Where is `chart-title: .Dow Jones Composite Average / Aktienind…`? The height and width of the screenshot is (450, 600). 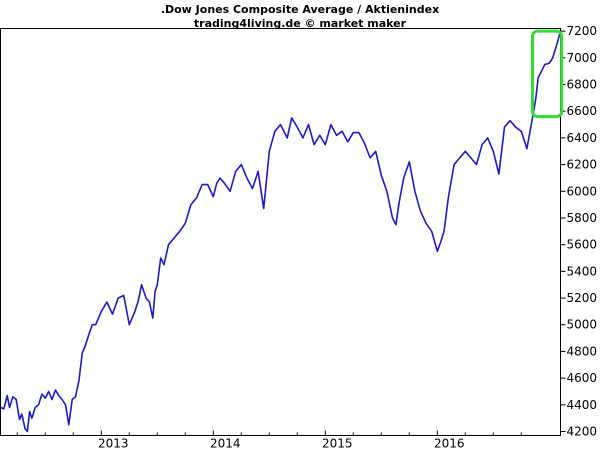
chart-title: .Dow Jones Composite Average / Aktienind… is located at coordinates (300, 9).